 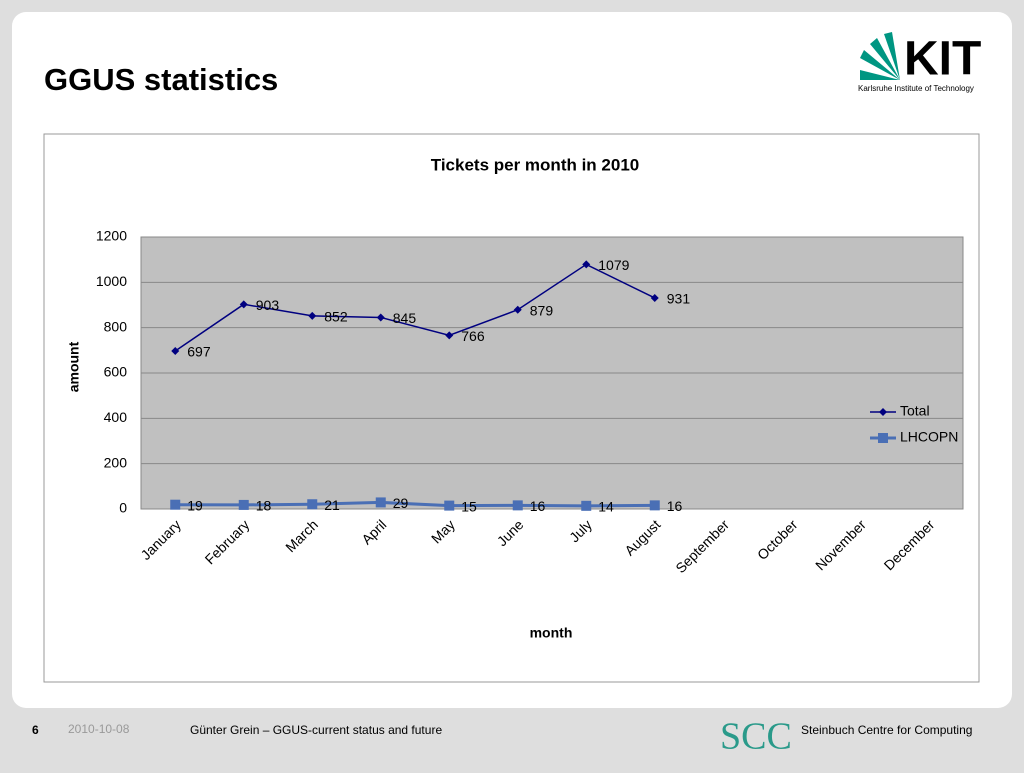 What do you see at coordinates (195, 505) in the screenshot?
I see `data-label: 19` at bounding box center [195, 505].